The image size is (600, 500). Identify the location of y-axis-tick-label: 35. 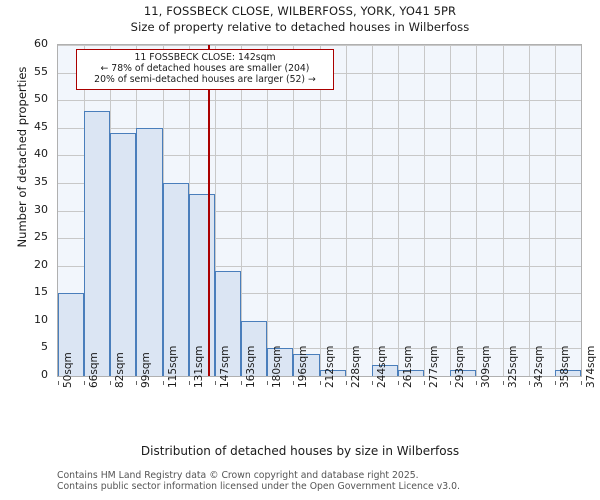
(41, 181).